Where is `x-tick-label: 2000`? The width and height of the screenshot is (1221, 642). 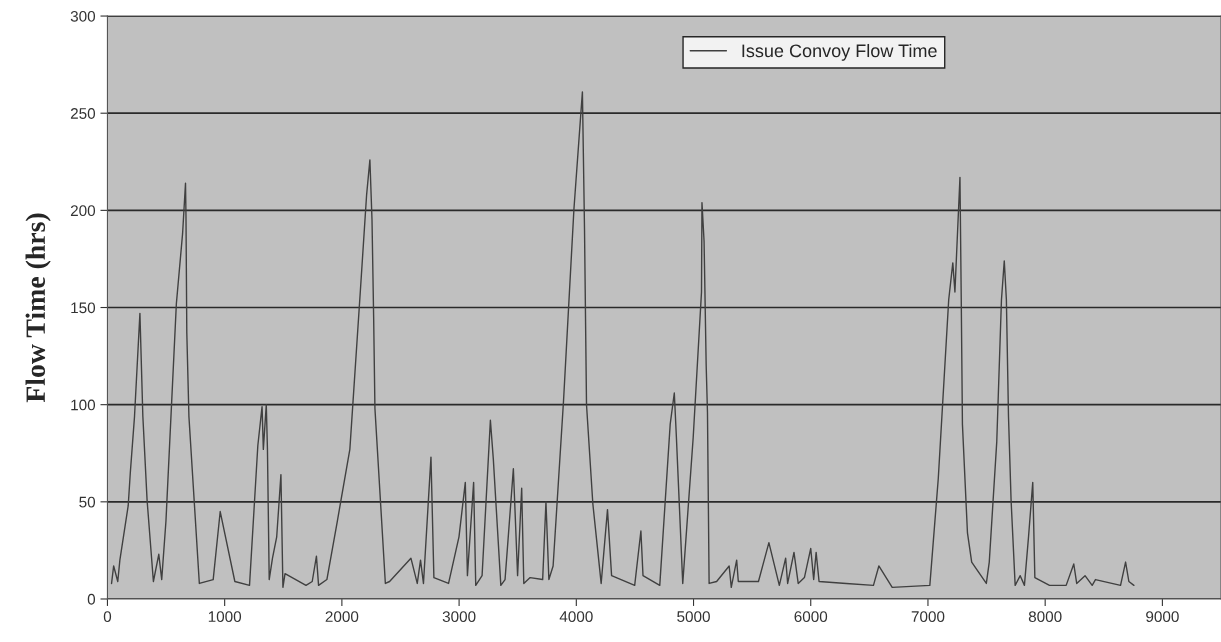
x-tick-label: 2000 is located at coordinates (342, 617).